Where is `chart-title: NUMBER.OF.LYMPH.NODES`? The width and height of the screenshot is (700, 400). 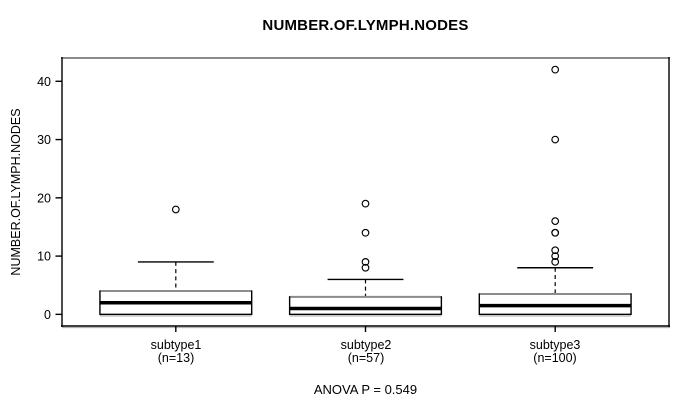
chart-title: NUMBER.OF.LYMPH.NODES is located at coordinates (365, 25).